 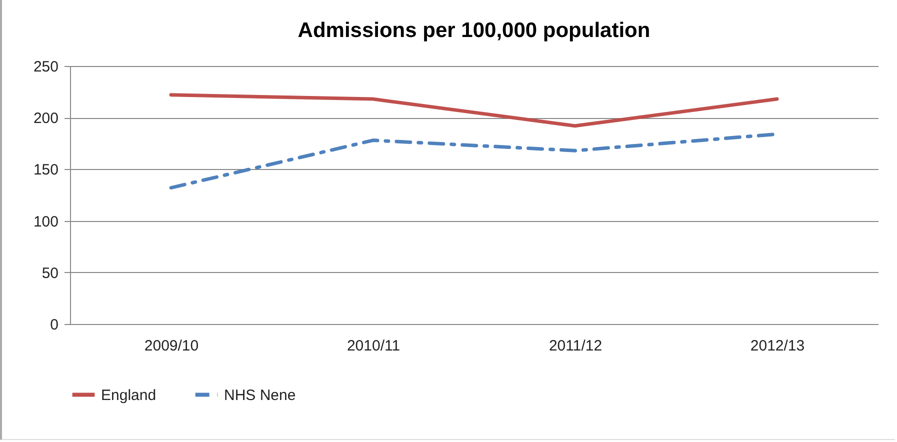 What do you see at coordinates (474, 30) in the screenshot?
I see `chart-title: Admissions per 100,000 population` at bounding box center [474, 30].